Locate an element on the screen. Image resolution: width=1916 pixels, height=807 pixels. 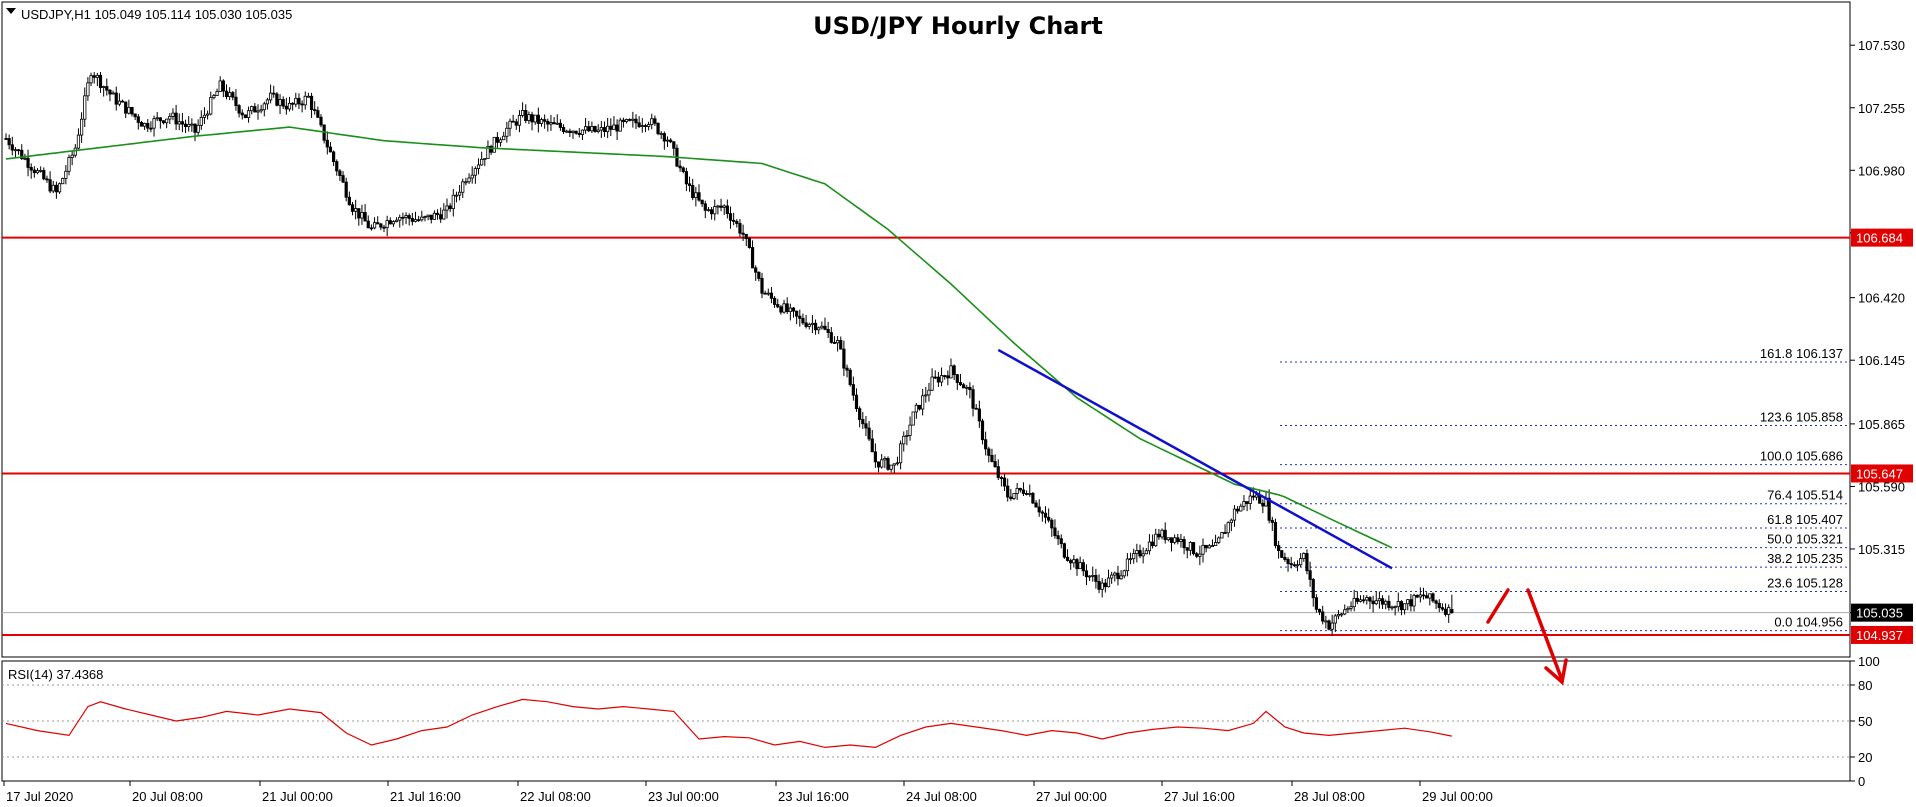
rsi-tick-1: 80 is located at coordinates (1865, 685).